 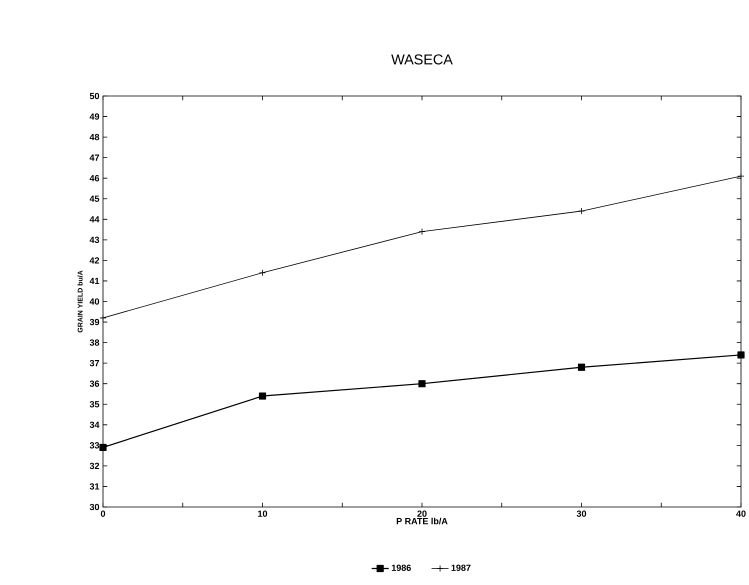 What do you see at coordinates (95, 486) in the screenshot?
I see `y-tick-label: 31` at bounding box center [95, 486].